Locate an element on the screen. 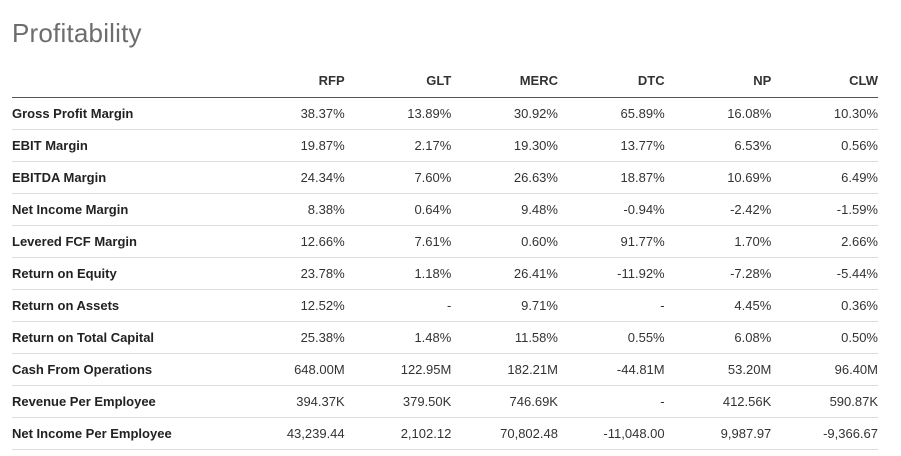  table-header: RFP GLT MERC DTC NP CLW is located at coordinates (445, 82).